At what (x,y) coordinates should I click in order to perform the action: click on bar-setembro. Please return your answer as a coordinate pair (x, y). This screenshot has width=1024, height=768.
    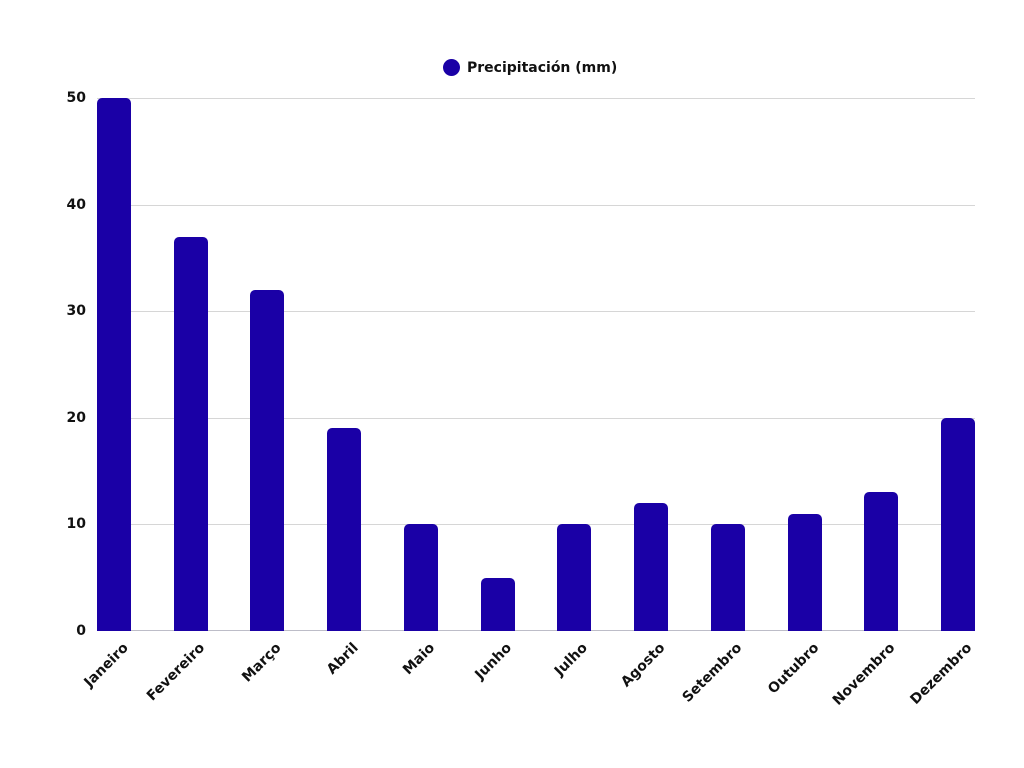
    Looking at the image, I should click on (727, 577).